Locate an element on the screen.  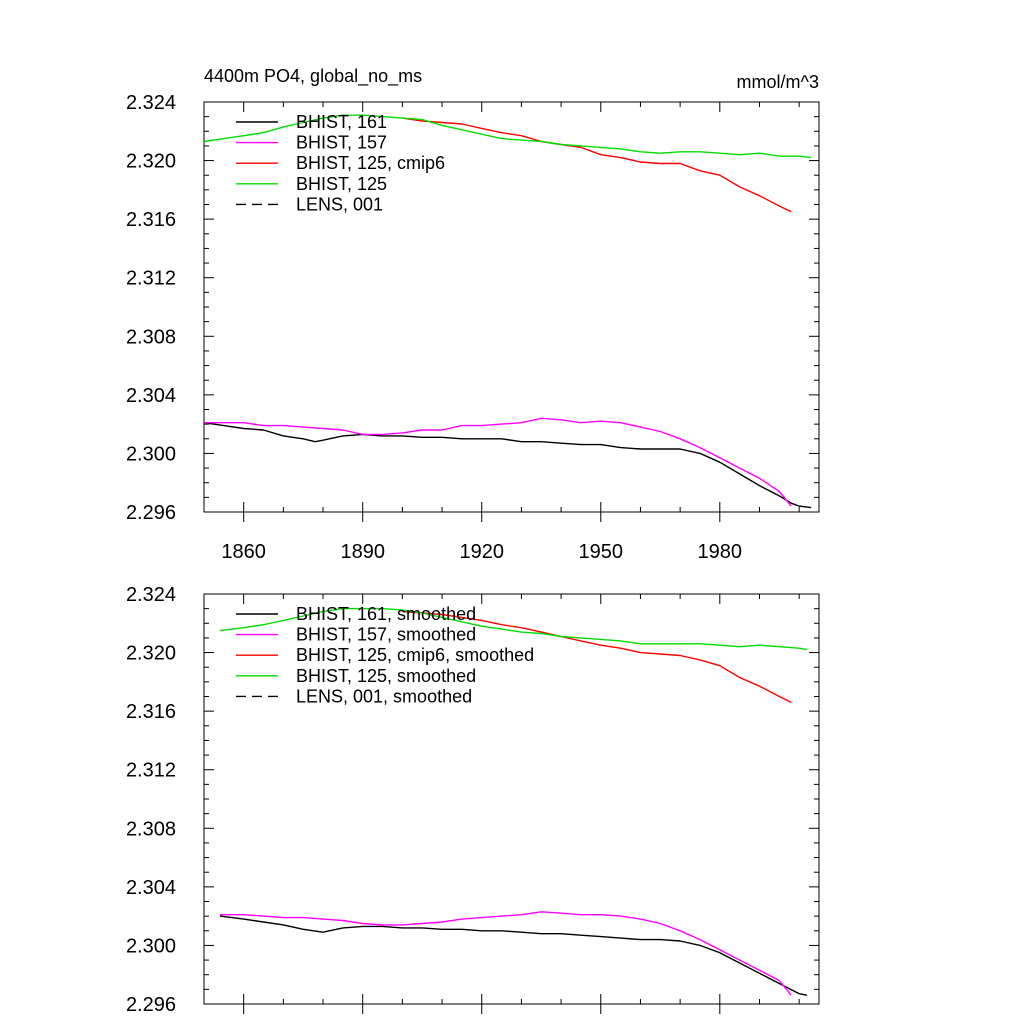
legend-label: BHIST, 161 is located at coordinates (341, 122).